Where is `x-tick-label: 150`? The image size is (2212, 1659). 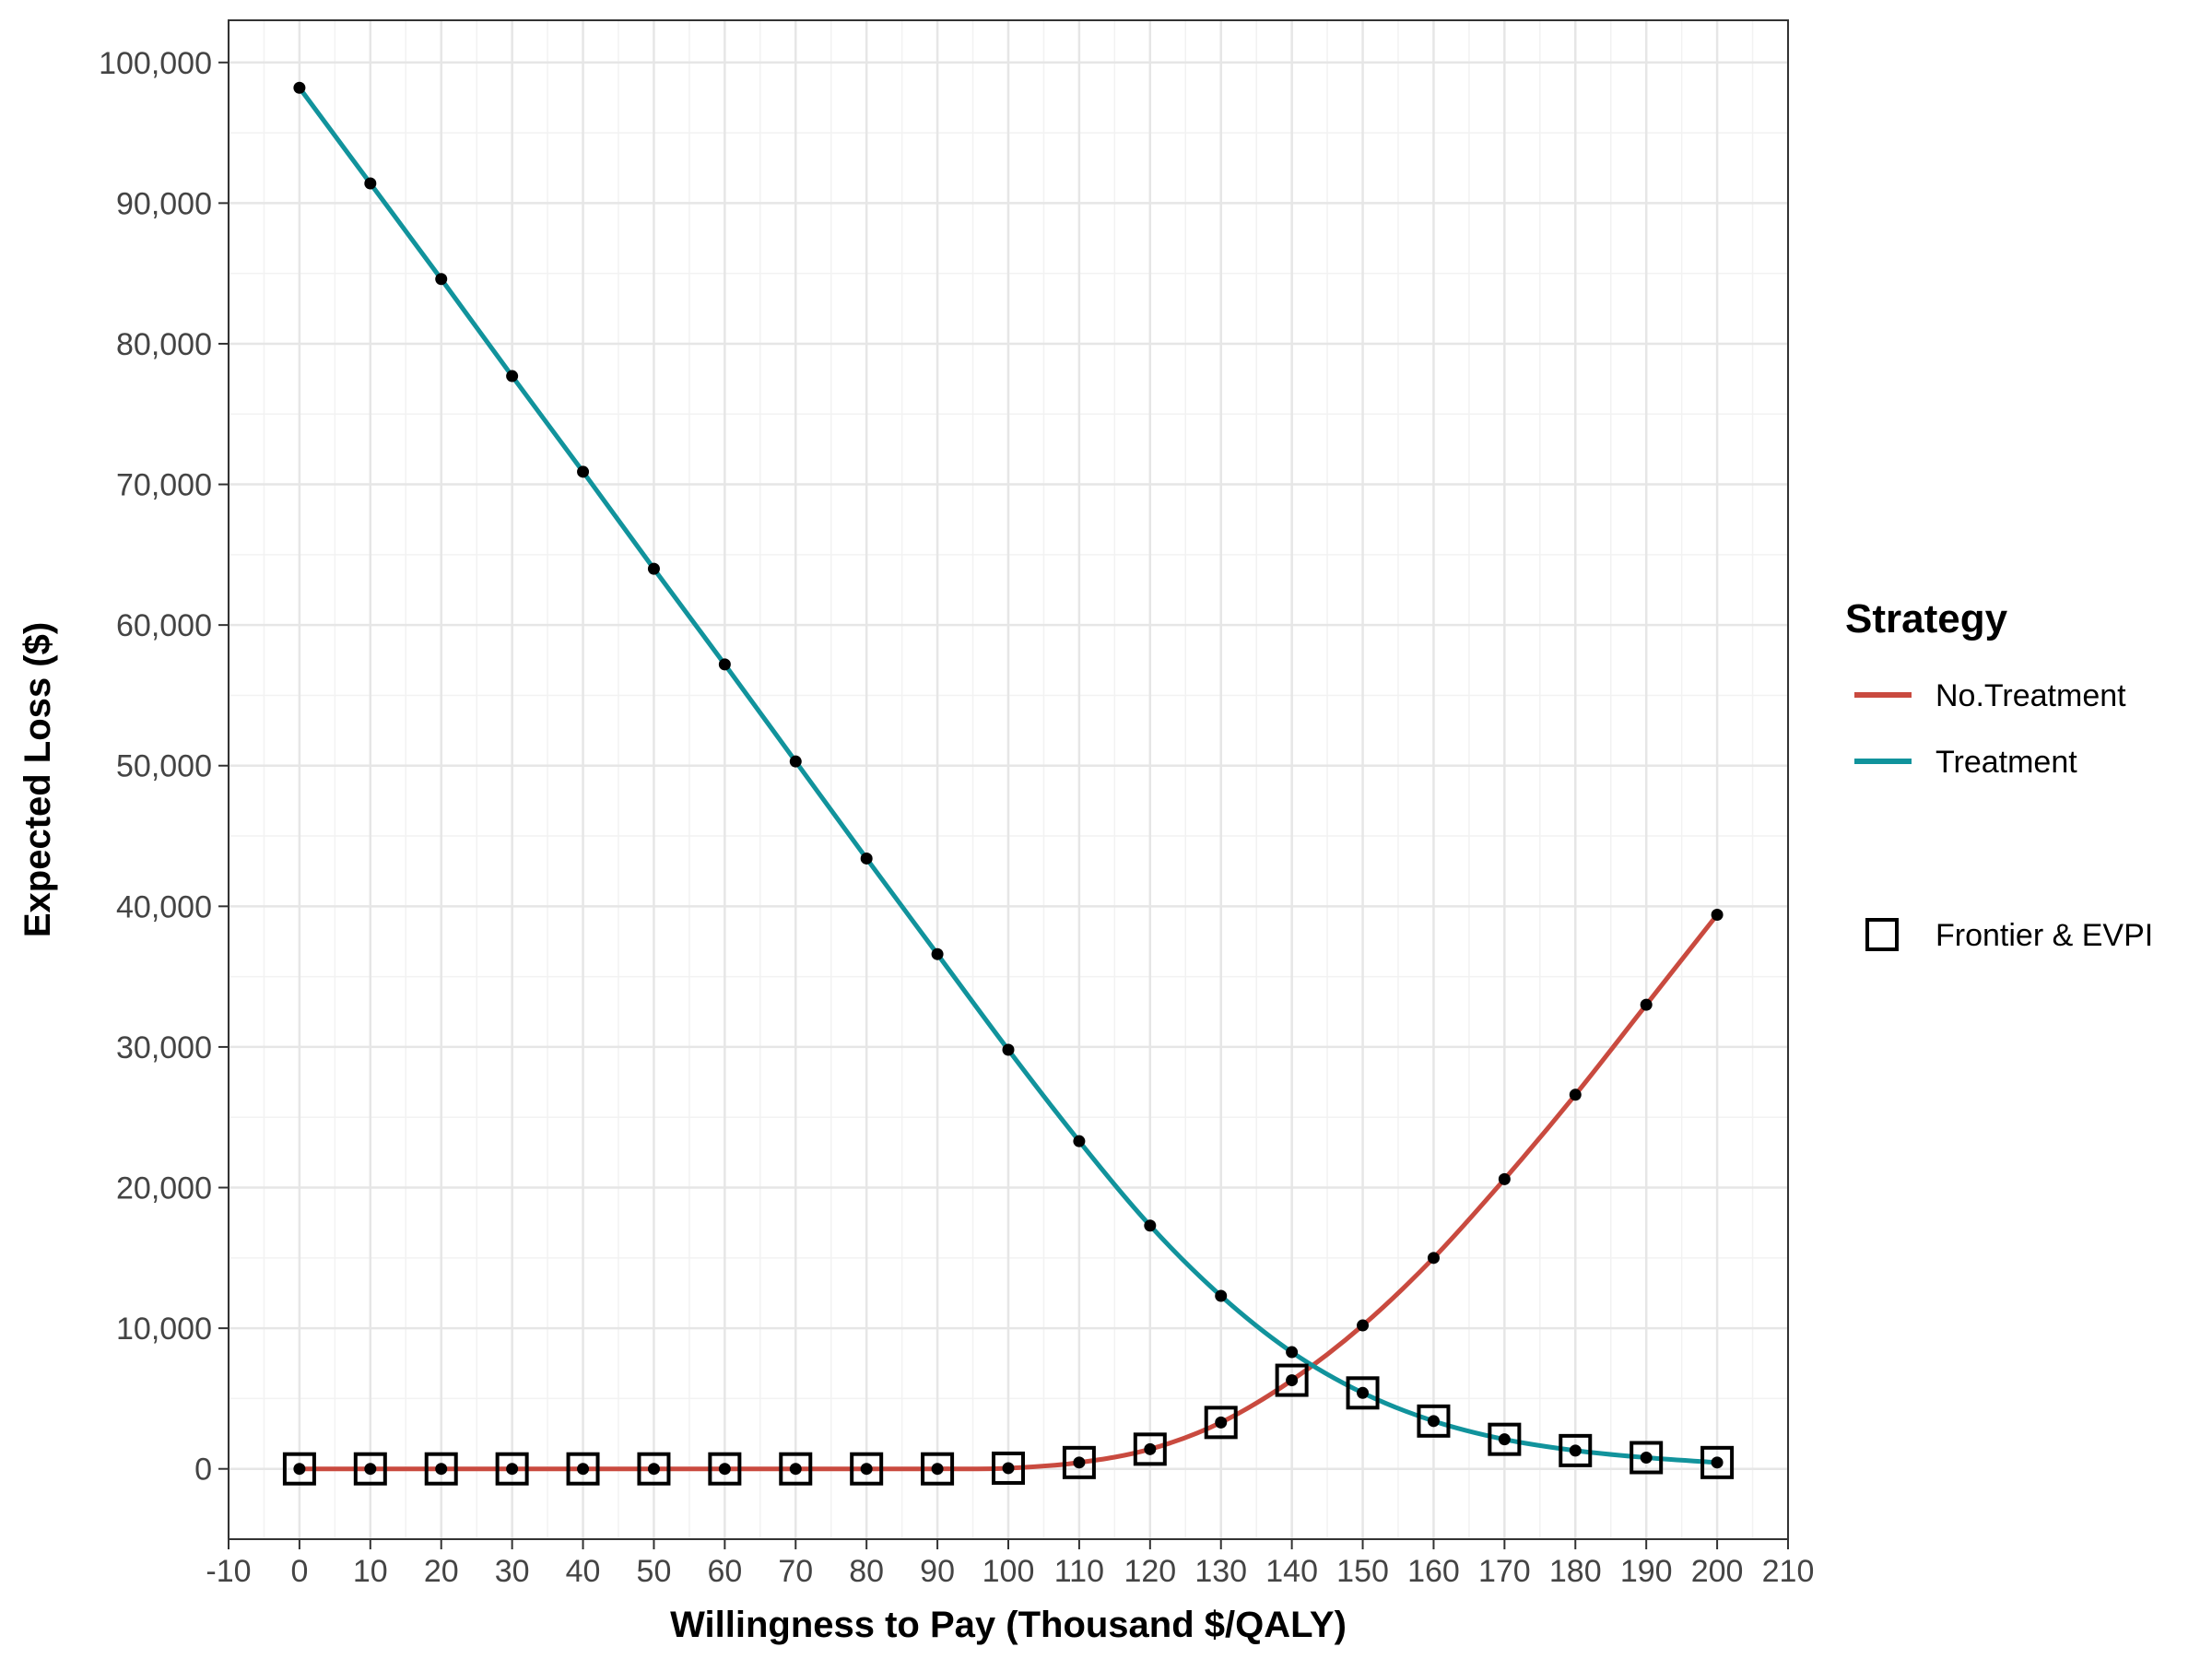 x-tick-label: 150 is located at coordinates (1362, 1571).